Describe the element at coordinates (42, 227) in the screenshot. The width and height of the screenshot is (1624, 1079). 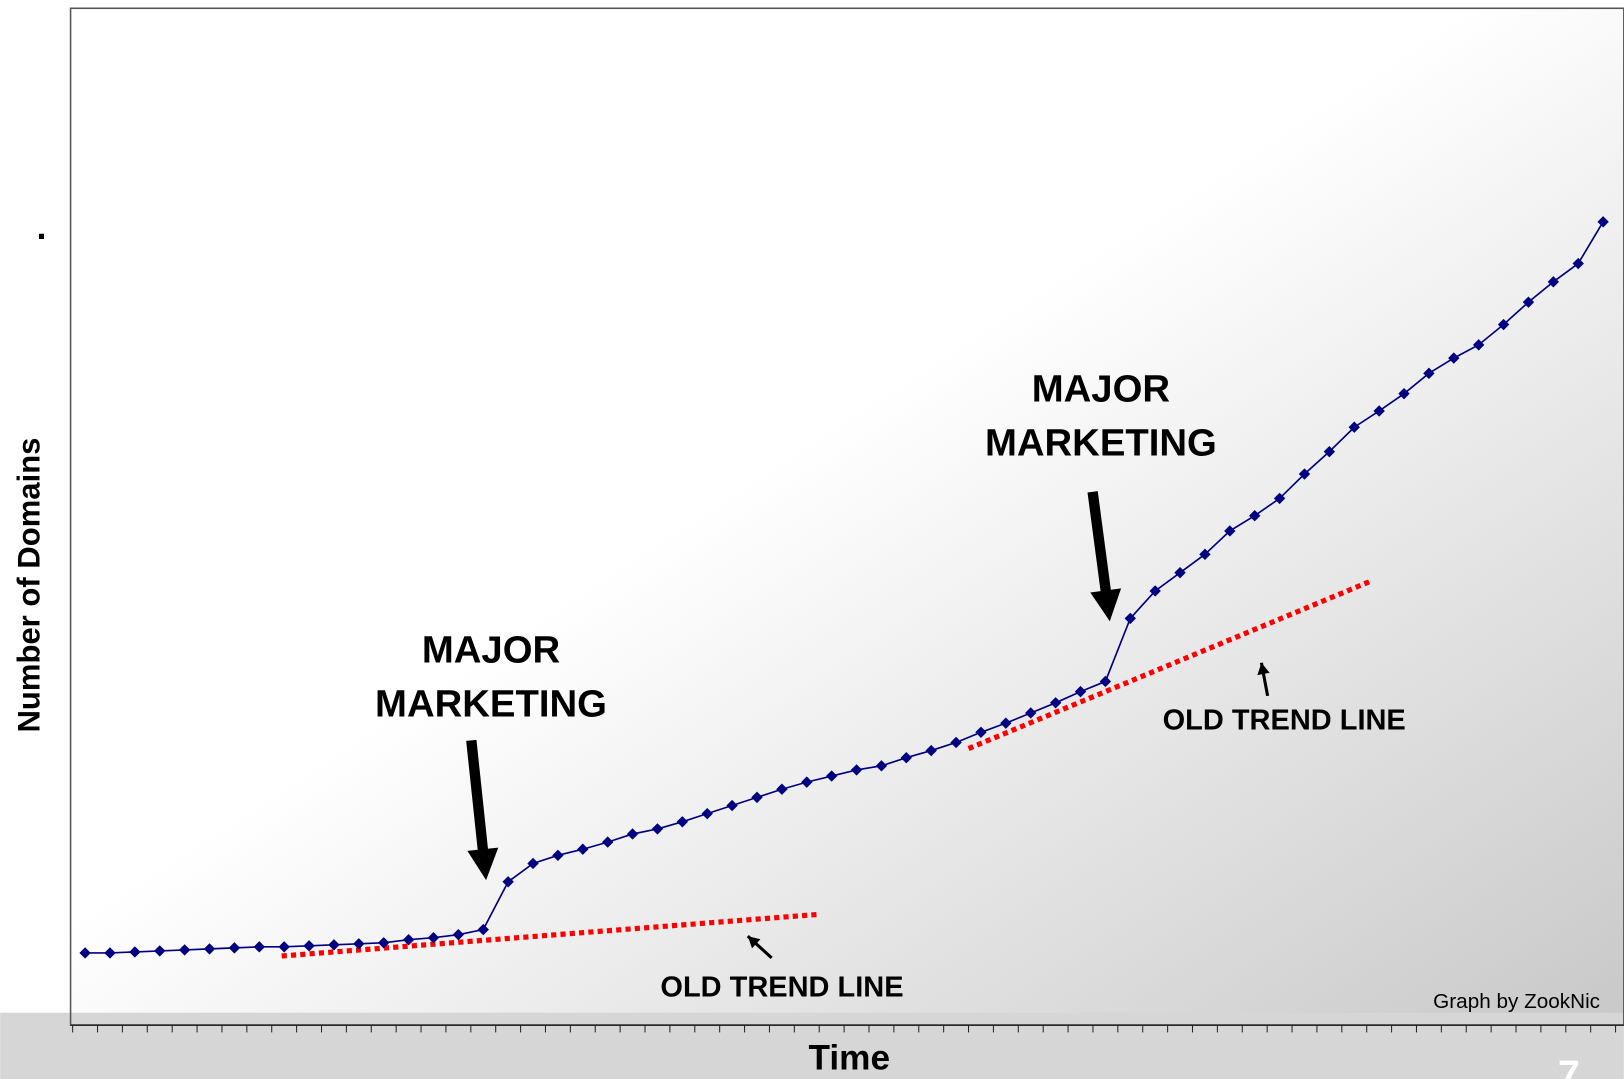
I see `y-label-mark: .` at that location.